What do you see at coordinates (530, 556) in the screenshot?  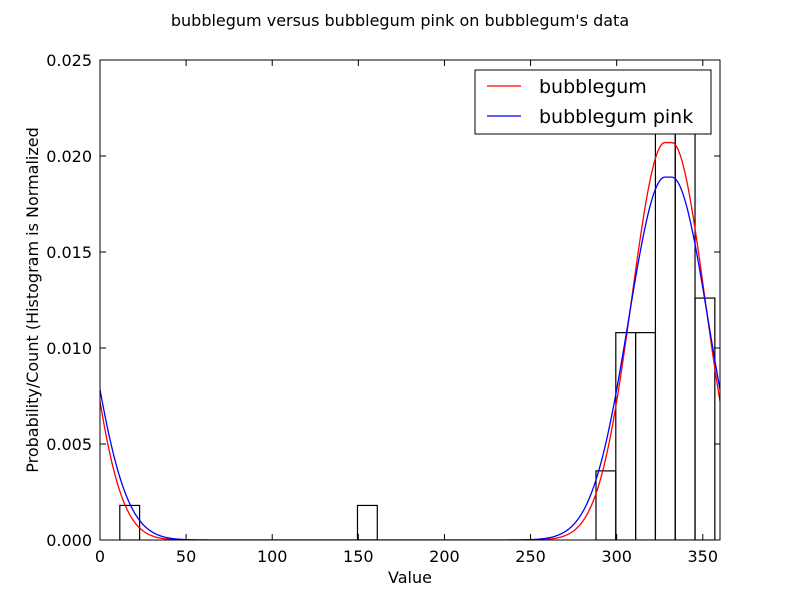 I see `x-tick-label: 250` at bounding box center [530, 556].